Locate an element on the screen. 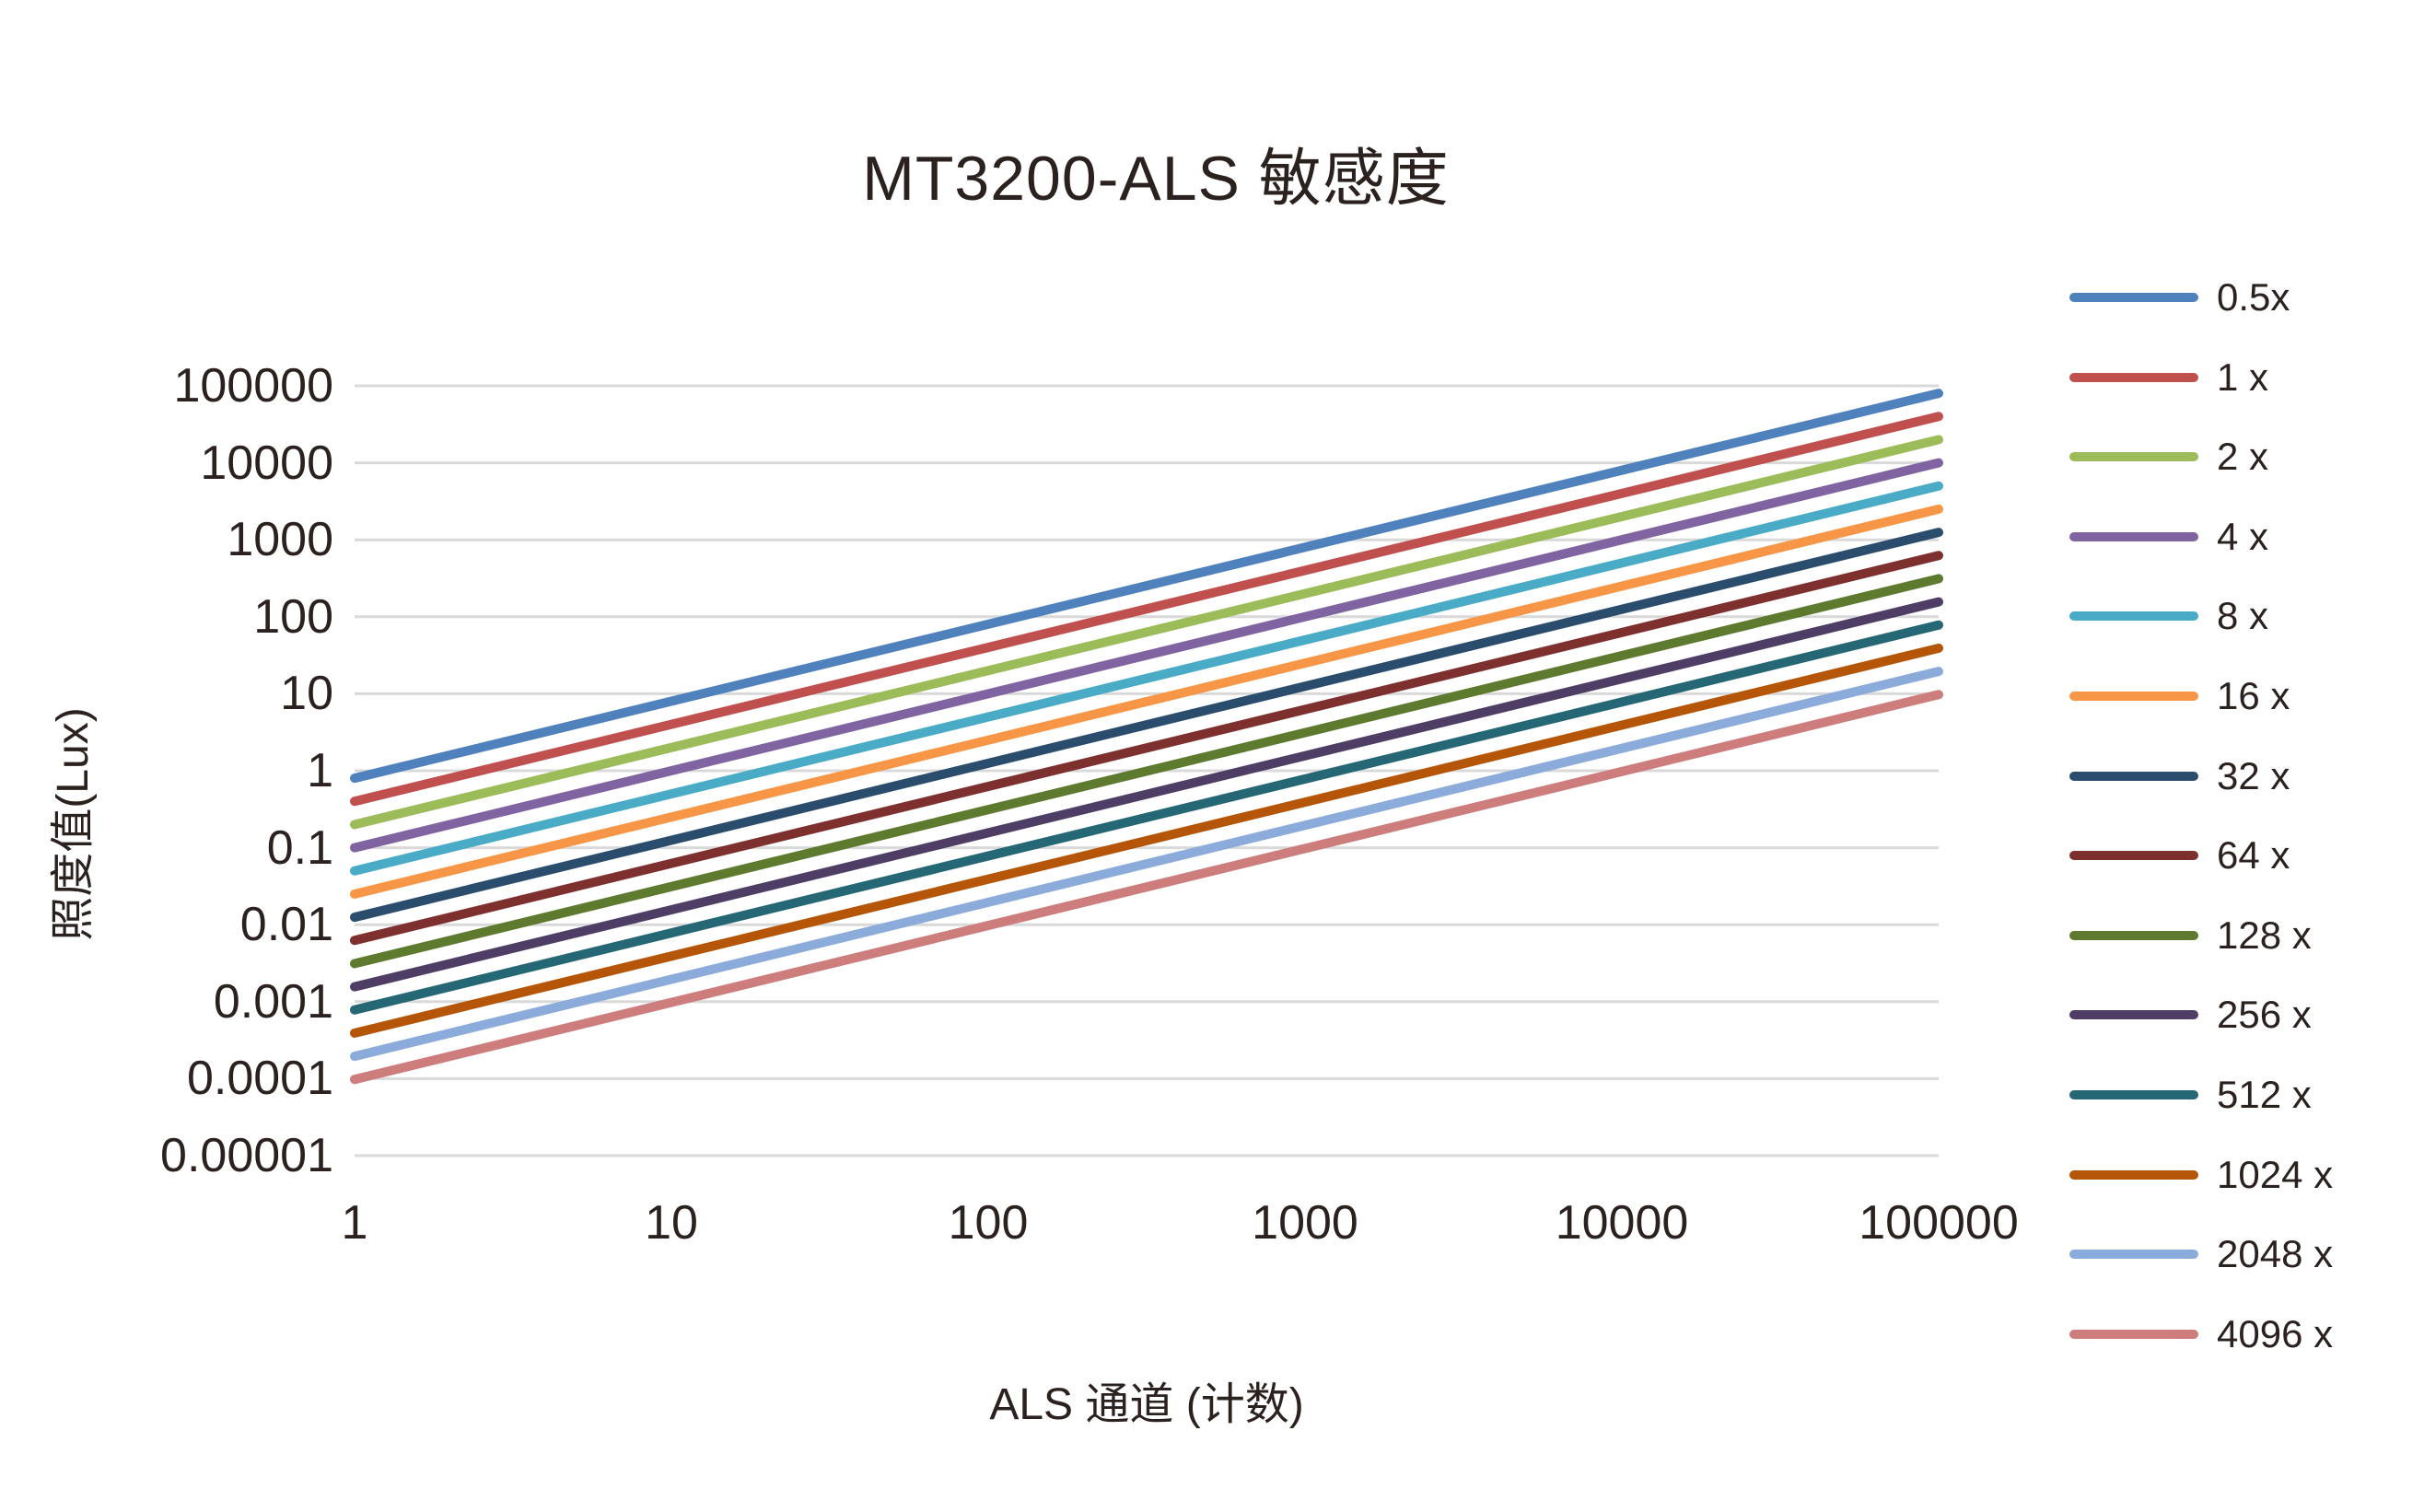 This screenshot has width=2424, height=1512. x-tick-label: 10000 is located at coordinates (1622, 1223).